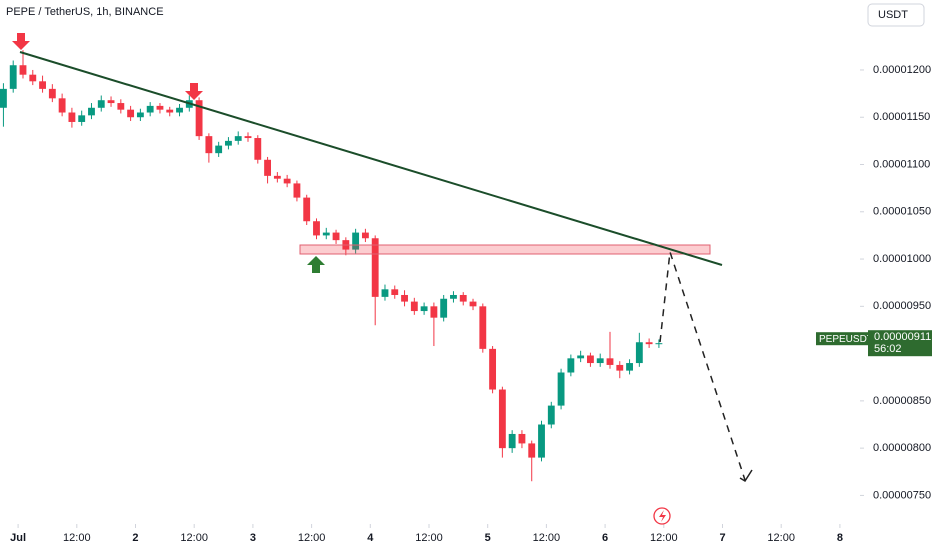 This screenshot has height=550, width=932. I want to click on symbol-box, so click(842, 339).